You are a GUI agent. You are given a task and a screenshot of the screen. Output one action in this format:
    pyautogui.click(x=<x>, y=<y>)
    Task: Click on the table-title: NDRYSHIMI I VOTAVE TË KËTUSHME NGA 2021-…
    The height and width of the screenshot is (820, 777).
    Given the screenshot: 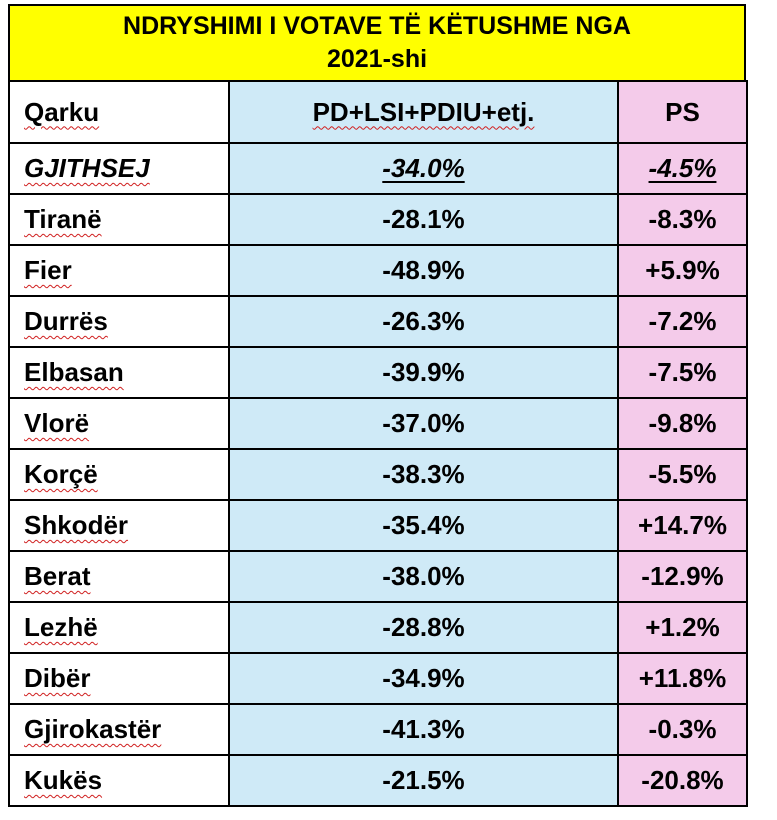 What is the action you would take?
    pyautogui.click(x=377, y=42)
    